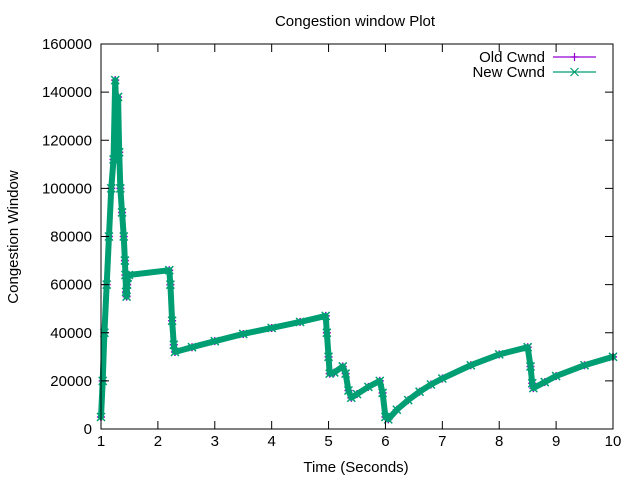  I want to click on x-tick-label: 6, so click(385, 441).